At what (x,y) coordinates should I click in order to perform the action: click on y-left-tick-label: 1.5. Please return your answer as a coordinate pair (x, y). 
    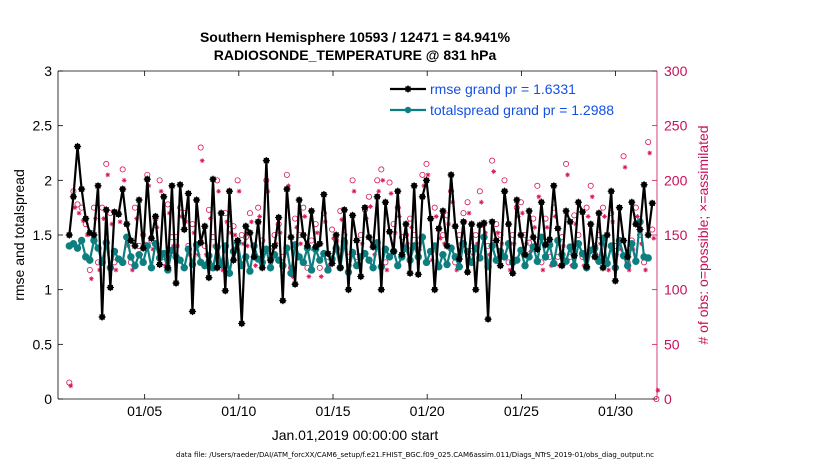
    Looking at the image, I should click on (43, 235).